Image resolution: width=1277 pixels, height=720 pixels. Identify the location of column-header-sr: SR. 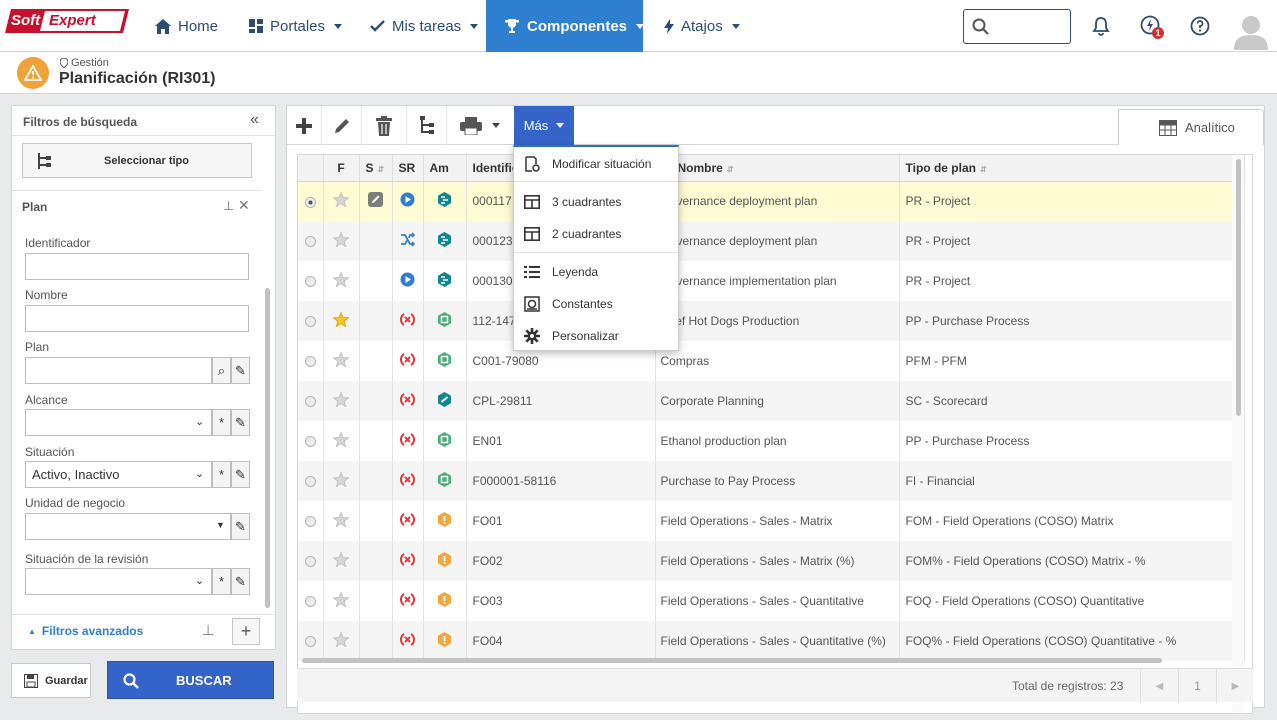
(408, 168).